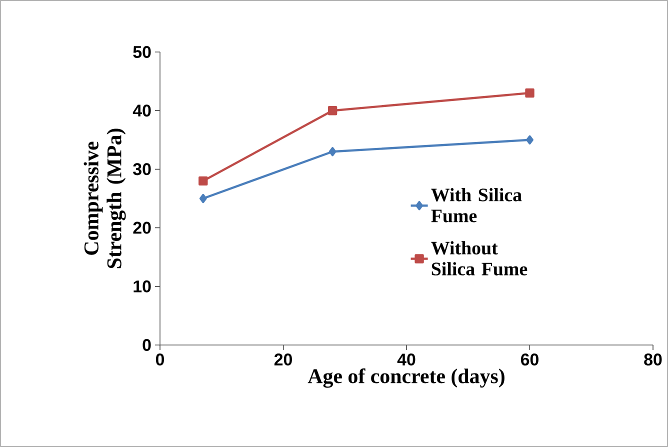 Image resolution: width=668 pixels, height=447 pixels. What do you see at coordinates (653, 360) in the screenshot?
I see `x-tick-label: 80` at bounding box center [653, 360].